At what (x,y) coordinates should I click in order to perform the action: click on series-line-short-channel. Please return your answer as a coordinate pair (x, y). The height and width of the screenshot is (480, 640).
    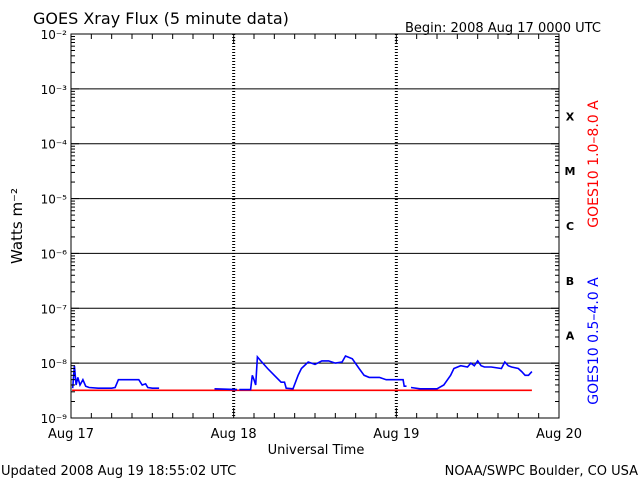
    Looking at the image, I should click on (302, 372).